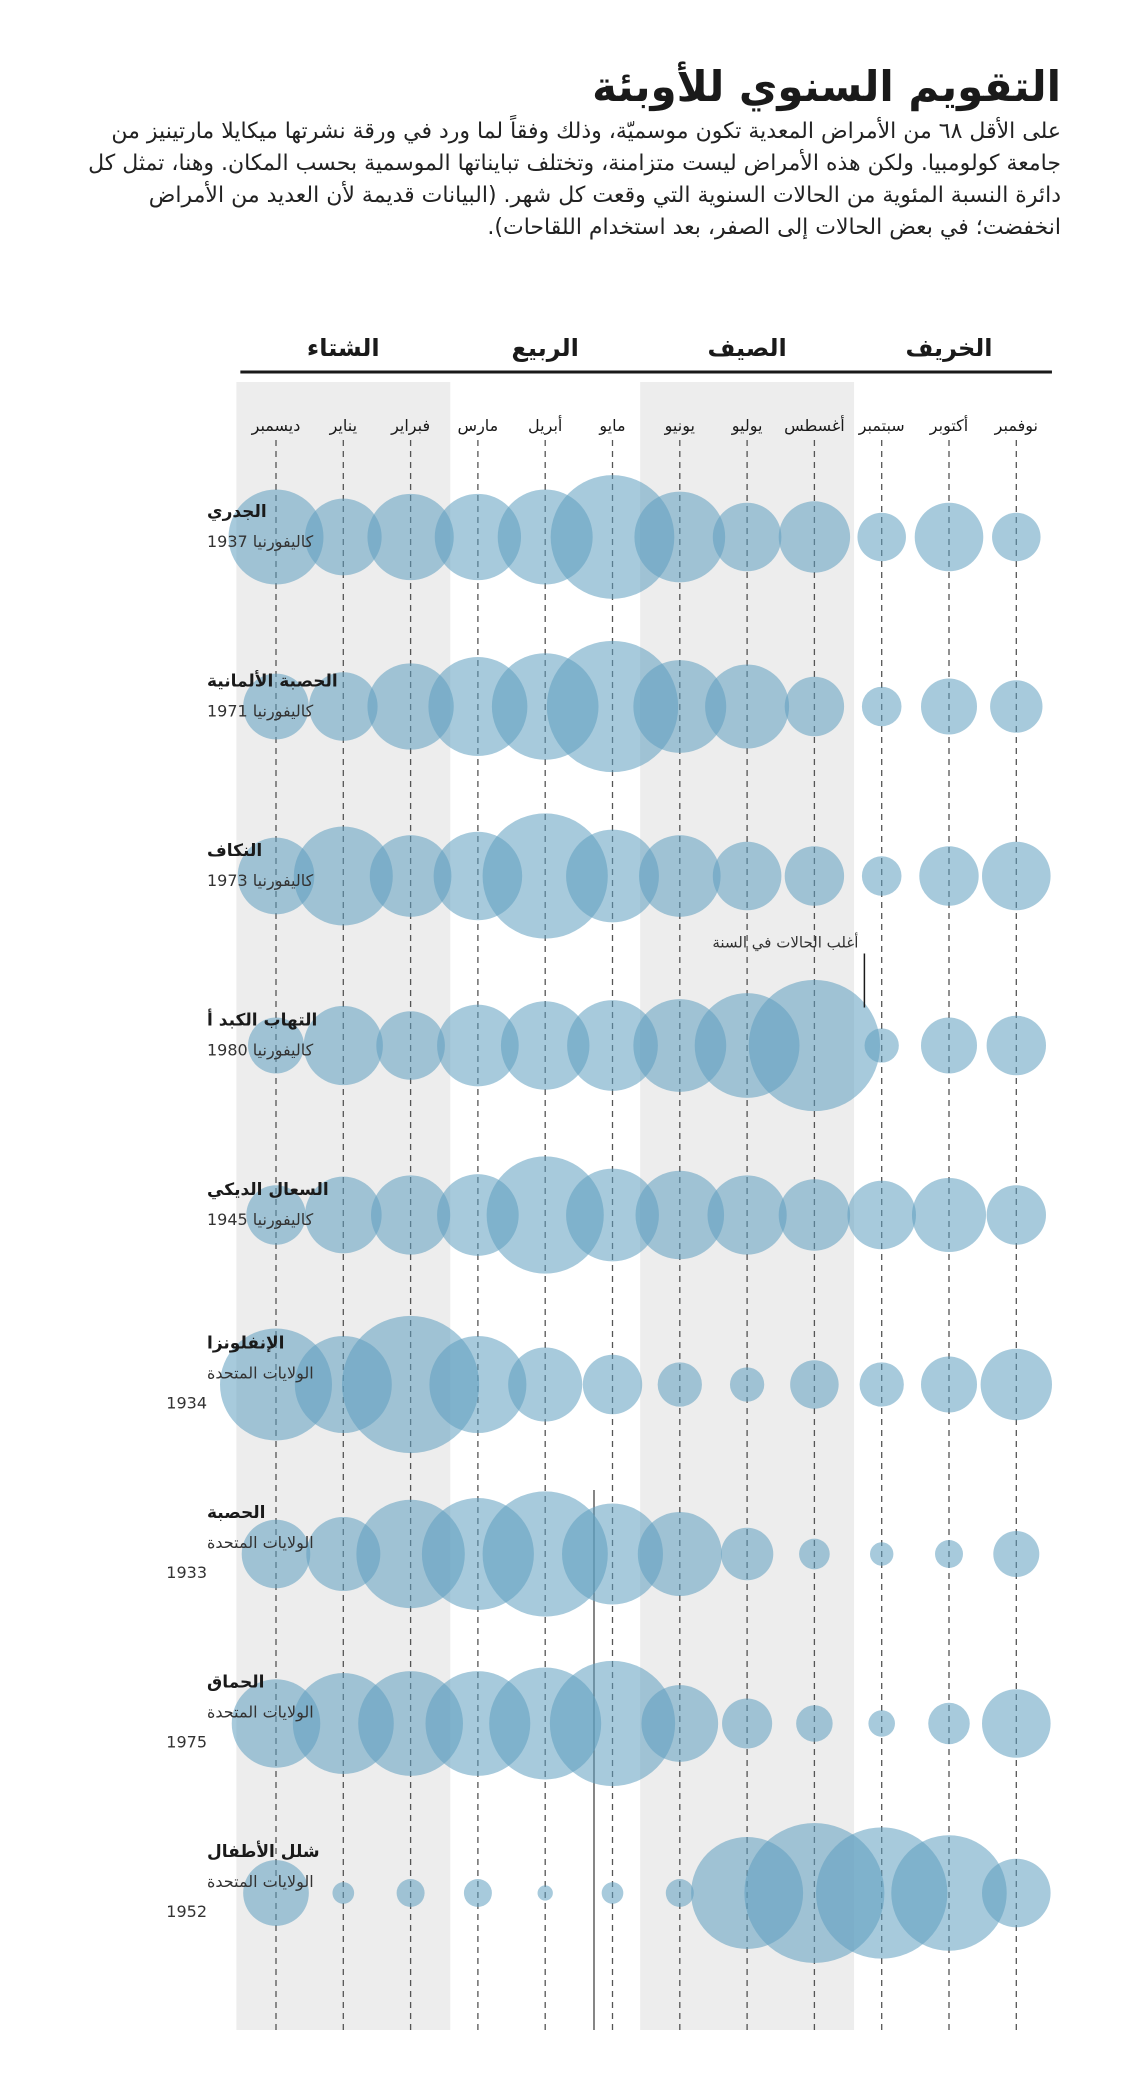 The image size is (1133, 2097). What do you see at coordinates (236, 1513) in the screenshot?
I see `disease-name: الحصبة` at bounding box center [236, 1513].